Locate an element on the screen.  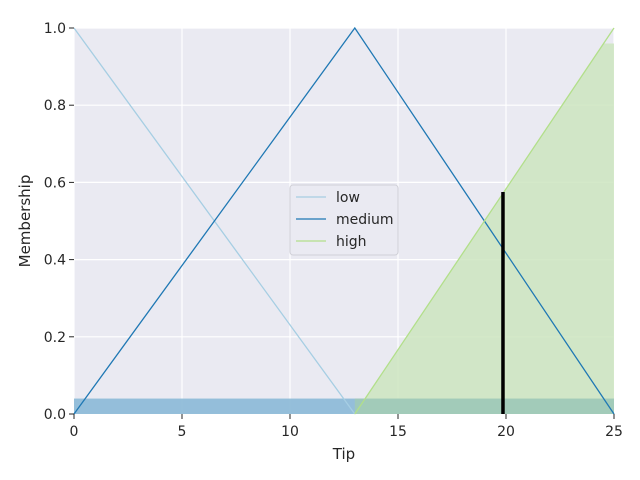
legend-label-high: high is located at coordinates (351, 242).